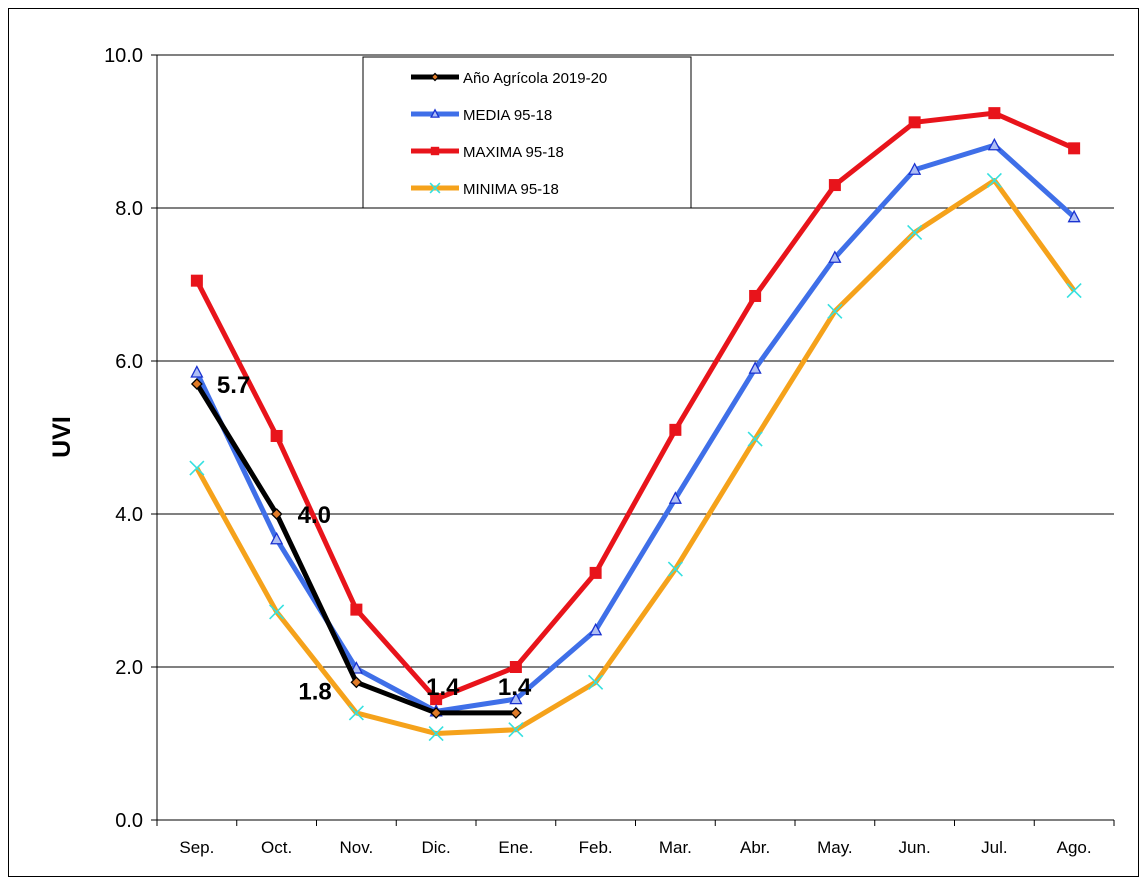  What do you see at coordinates (233, 385) in the screenshot?
I see `data-label: 5.7` at bounding box center [233, 385].